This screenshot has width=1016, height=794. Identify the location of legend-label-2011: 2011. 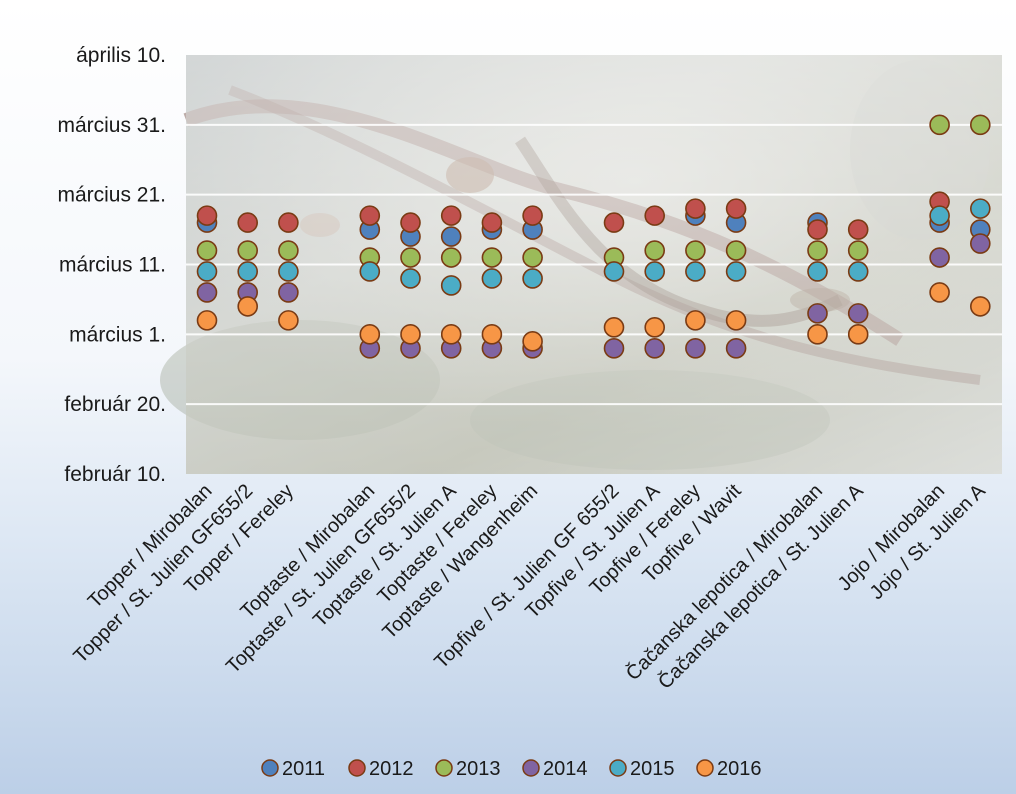
(303, 769).